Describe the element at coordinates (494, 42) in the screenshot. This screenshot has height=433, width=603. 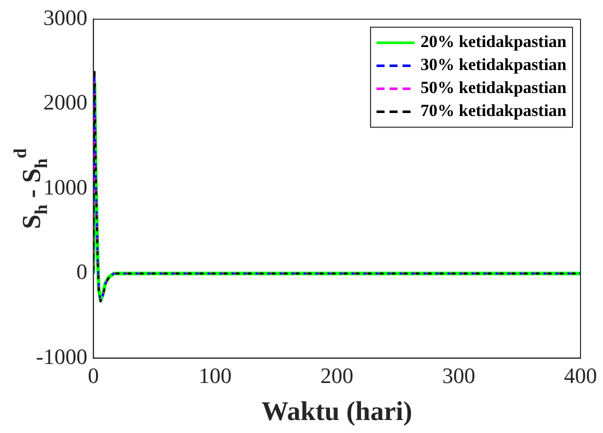
I see `legend-label: 20% ketidakpastian` at that location.